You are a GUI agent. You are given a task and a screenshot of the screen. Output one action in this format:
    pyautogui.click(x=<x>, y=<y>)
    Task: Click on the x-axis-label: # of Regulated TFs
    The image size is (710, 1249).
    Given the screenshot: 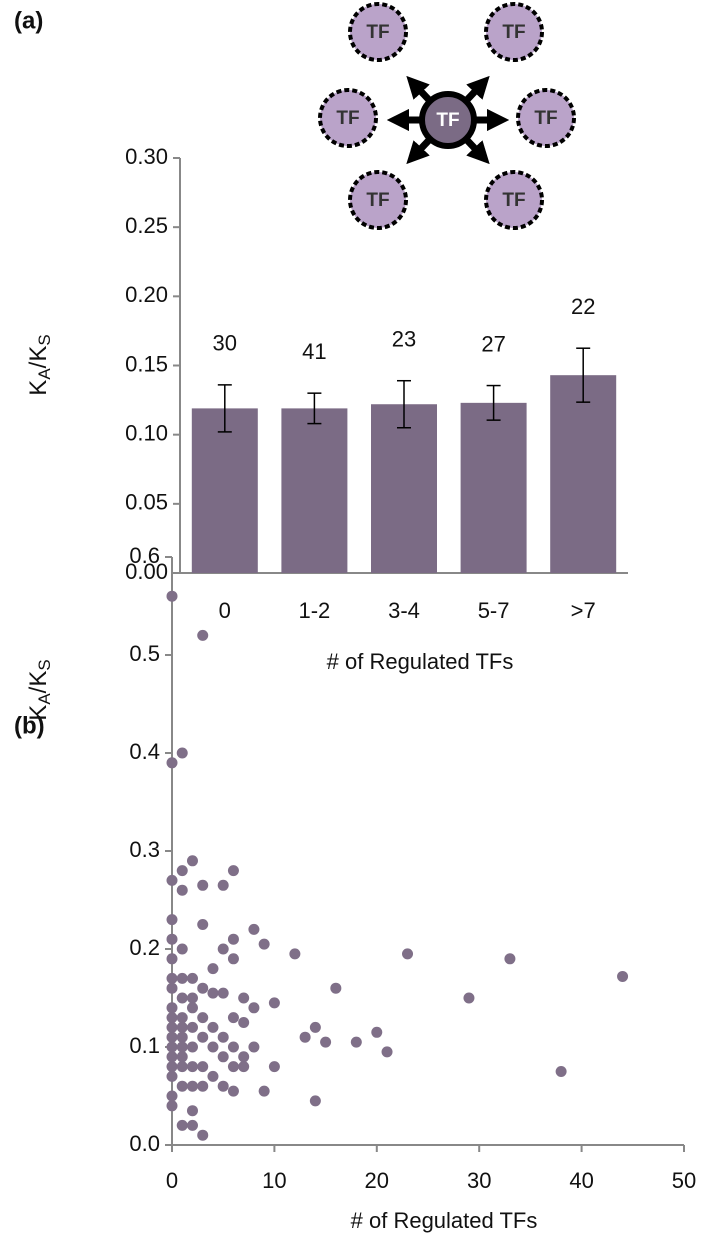 What is the action you would take?
    pyautogui.click(x=444, y=1220)
    